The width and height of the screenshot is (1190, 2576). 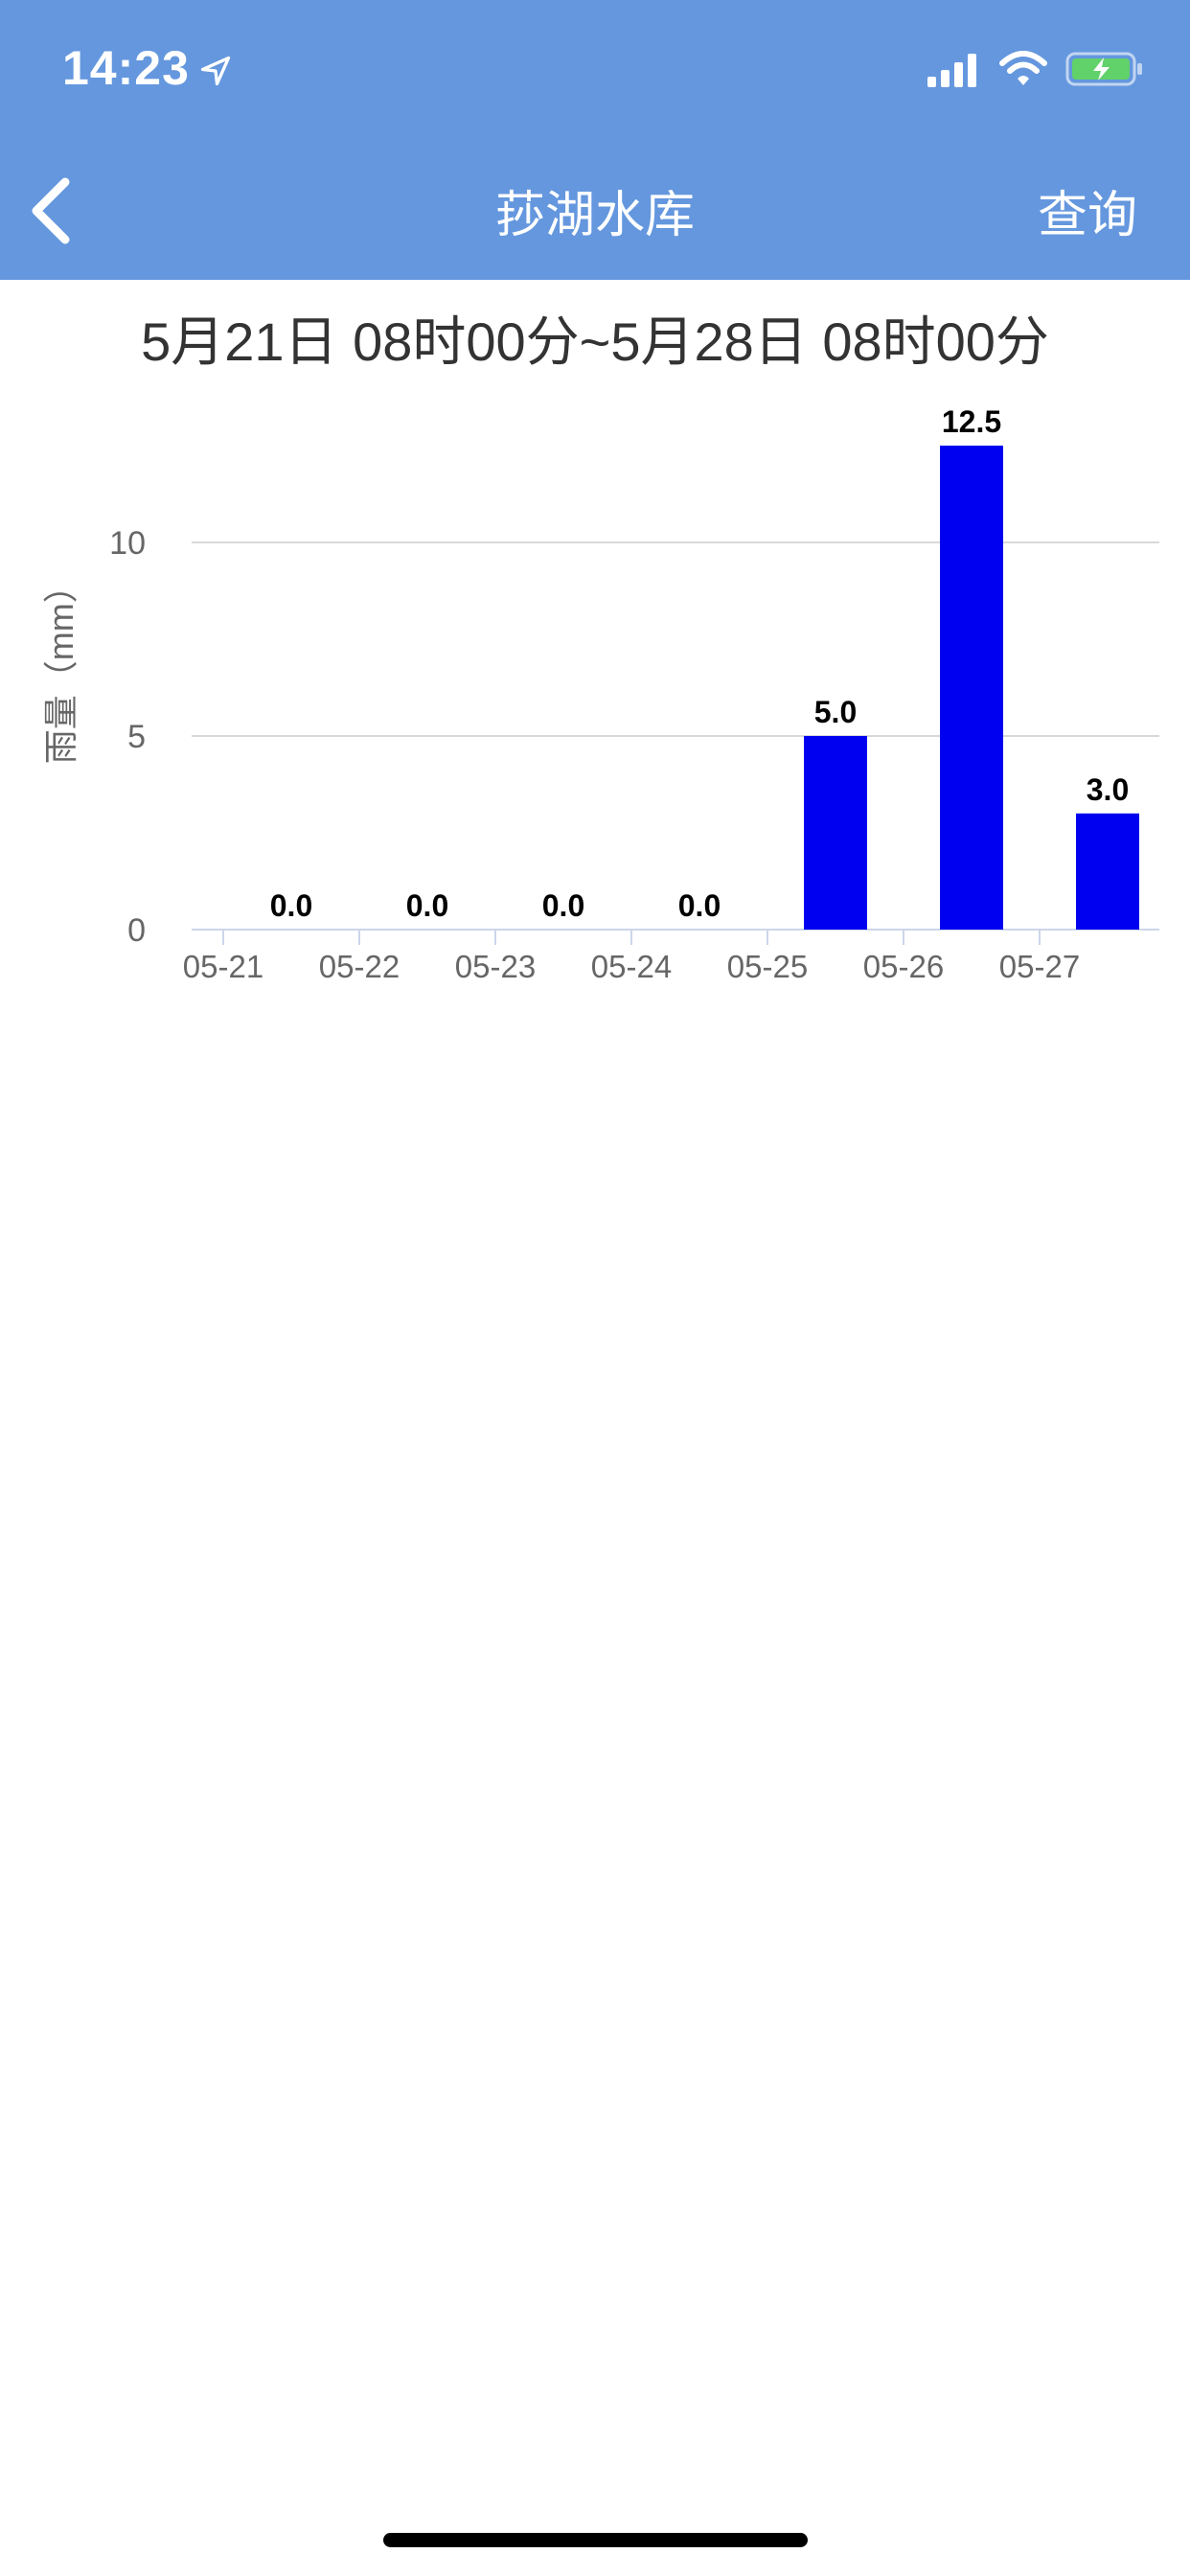 What do you see at coordinates (632, 966) in the screenshot?
I see `x-tick-label: 05-24` at bounding box center [632, 966].